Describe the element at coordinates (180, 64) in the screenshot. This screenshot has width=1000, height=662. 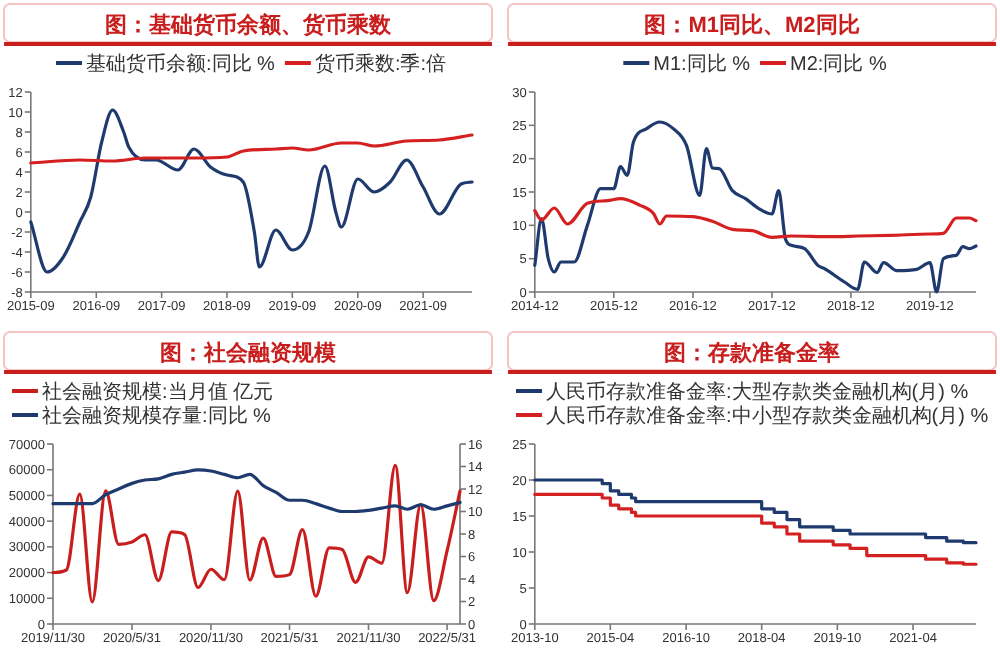
I see `legend-label: 基础货币余额:同比 %` at that location.